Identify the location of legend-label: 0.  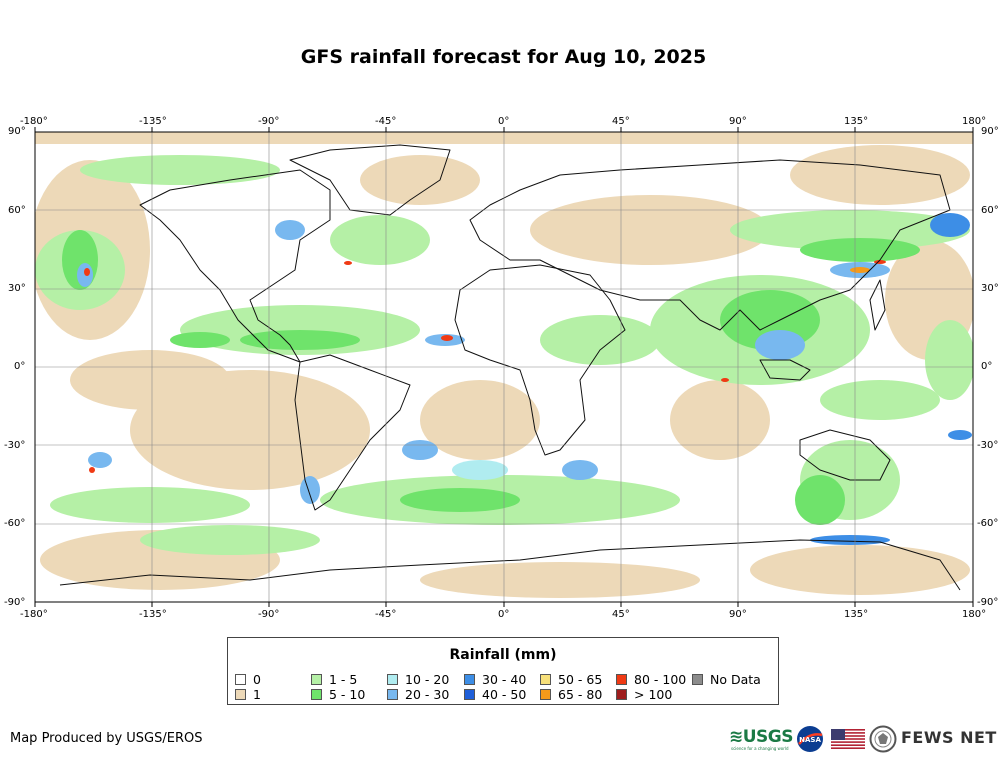
(257, 679).